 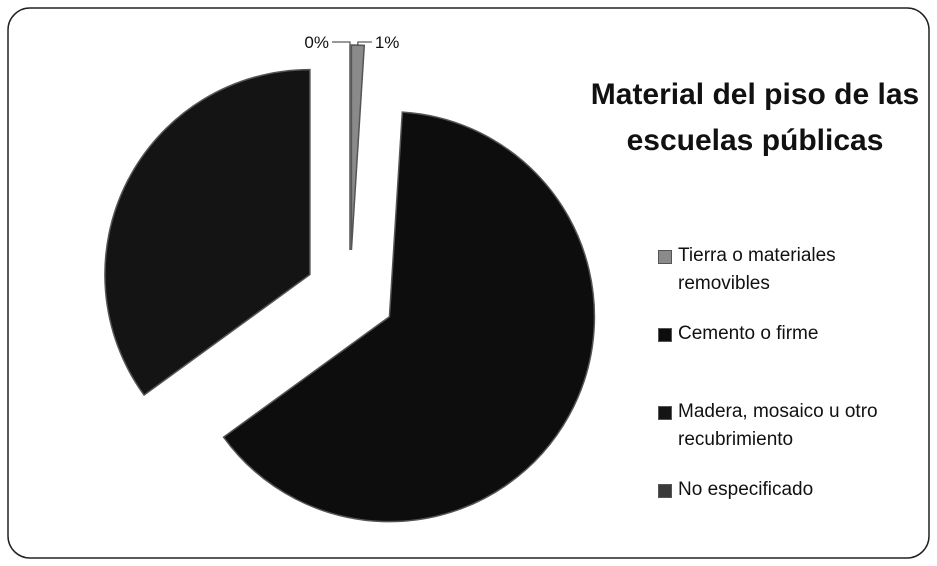 I want to click on data-label: 1%, so click(x=387, y=42).